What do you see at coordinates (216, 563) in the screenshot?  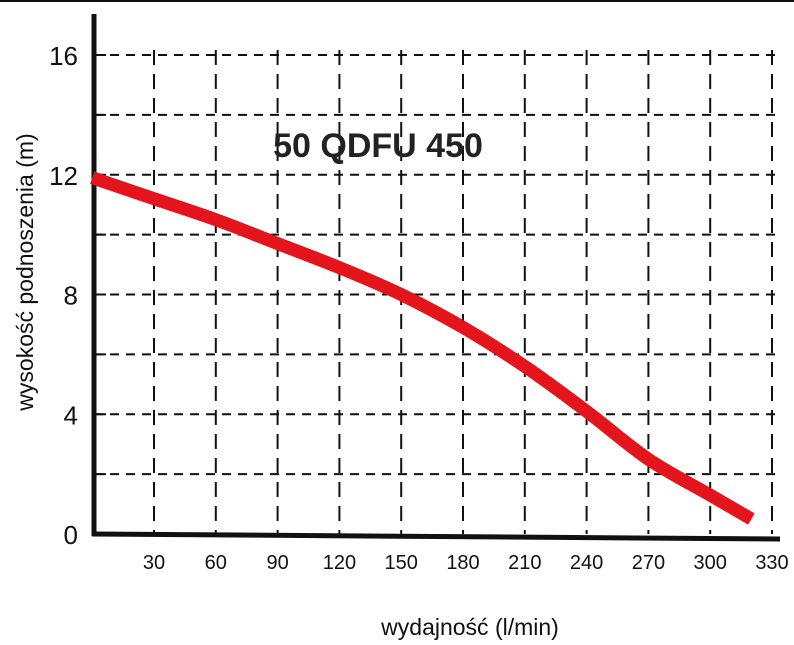 I see `x-tick-label: 60` at bounding box center [216, 563].